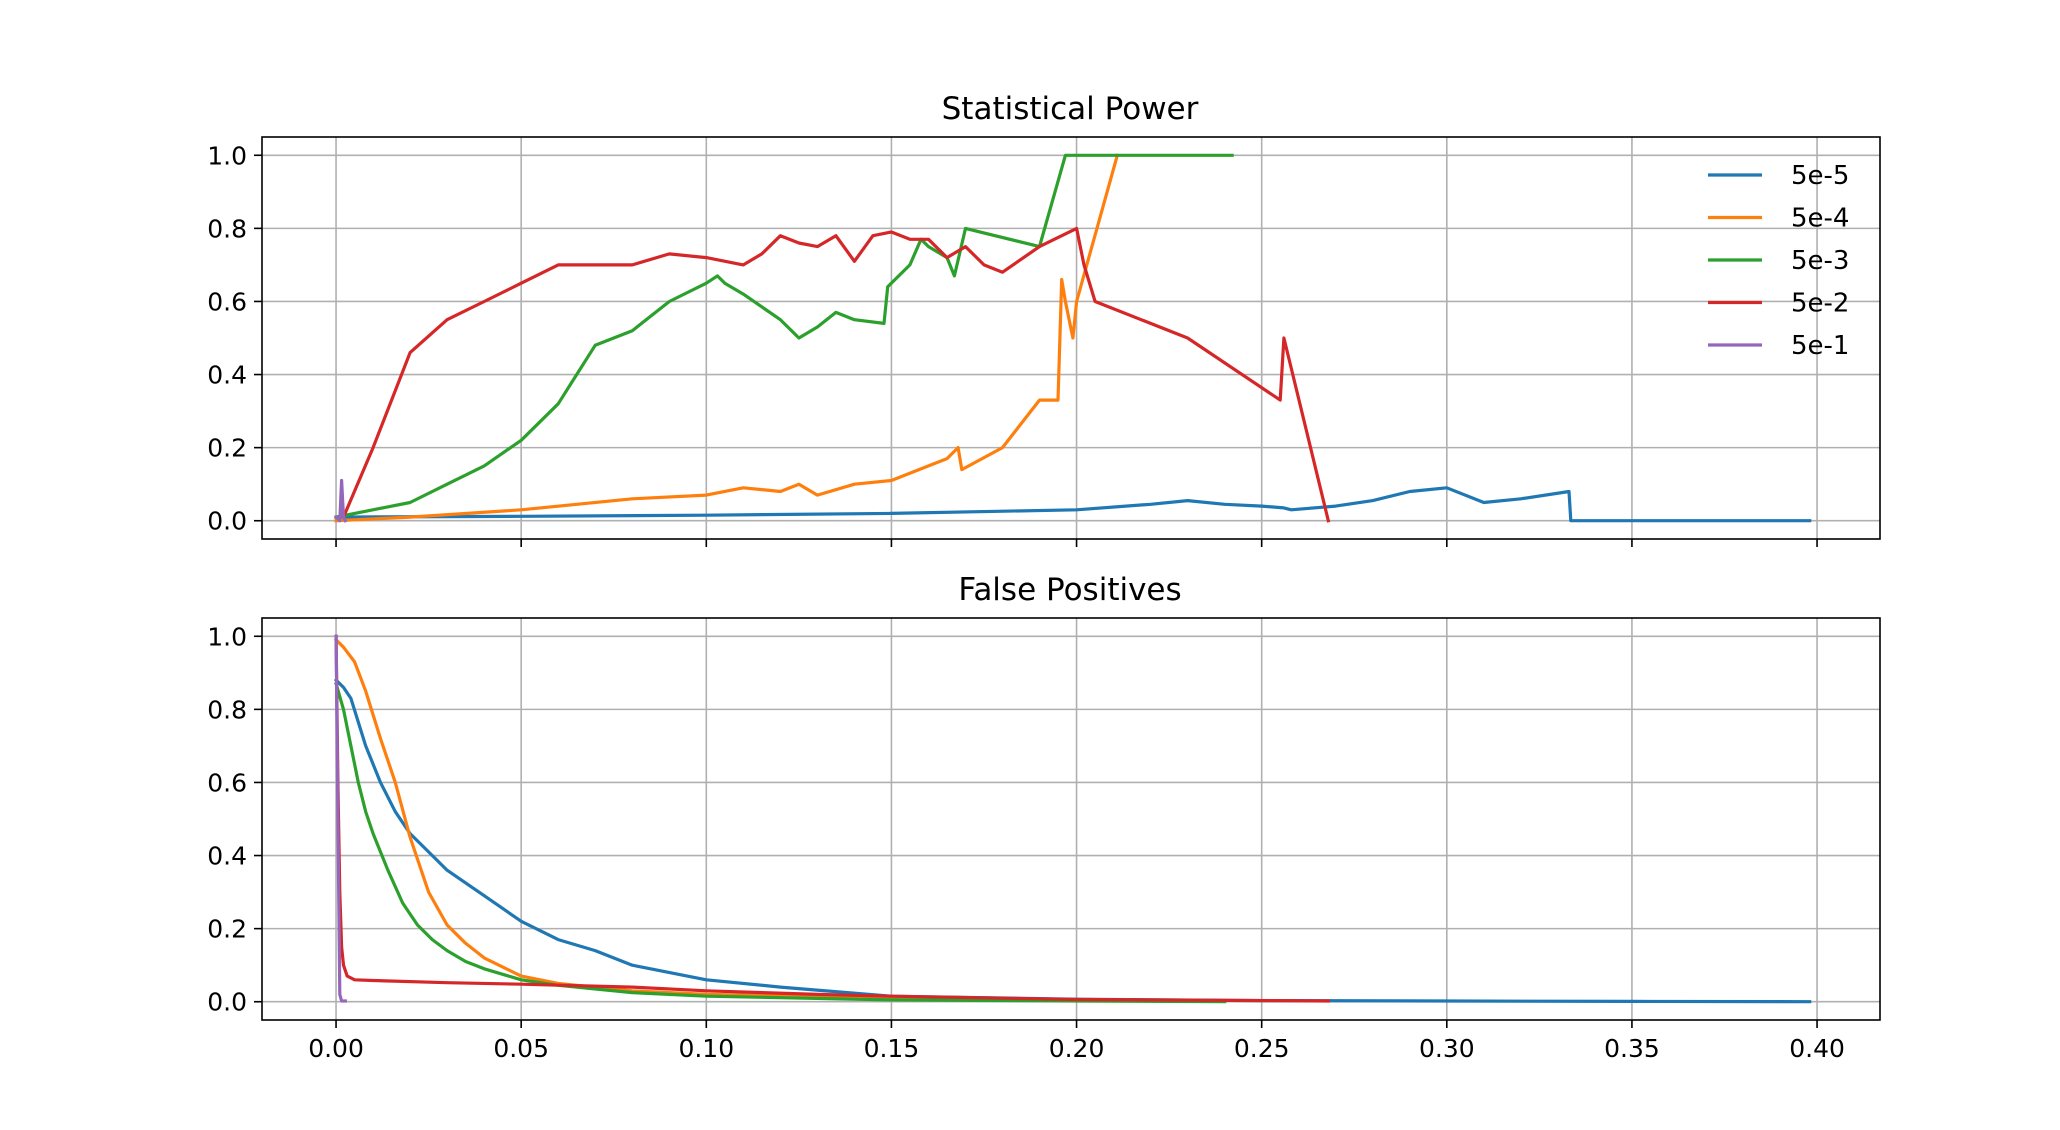 This screenshot has height=1130, width=2060. Describe the element at coordinates (1077, 1048) in the screenshot. I see `false-positives-xtick-label: 0.20` at that location.